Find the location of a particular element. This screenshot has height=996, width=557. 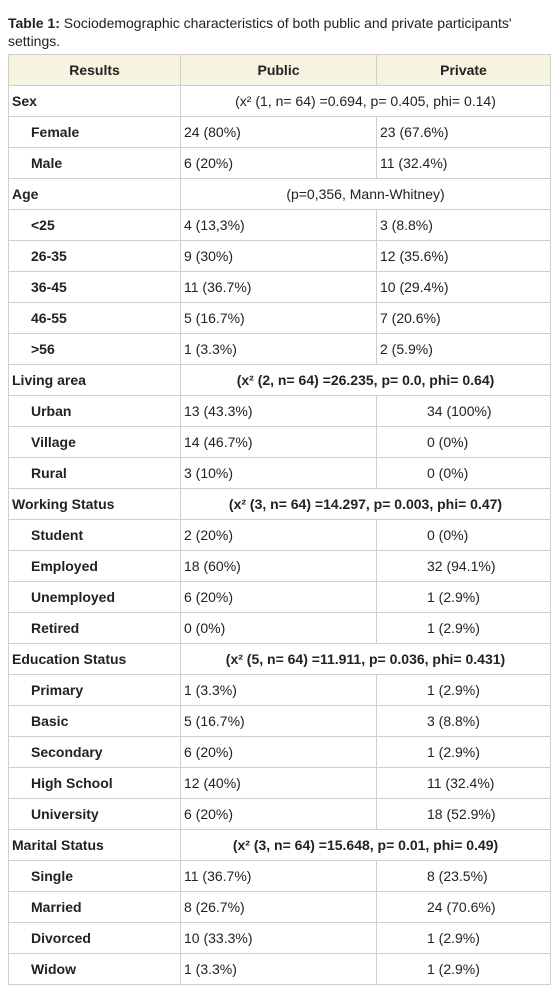

data-row: Rural 3 (10%) 0 (0%) is located at coordinates (279, 473).